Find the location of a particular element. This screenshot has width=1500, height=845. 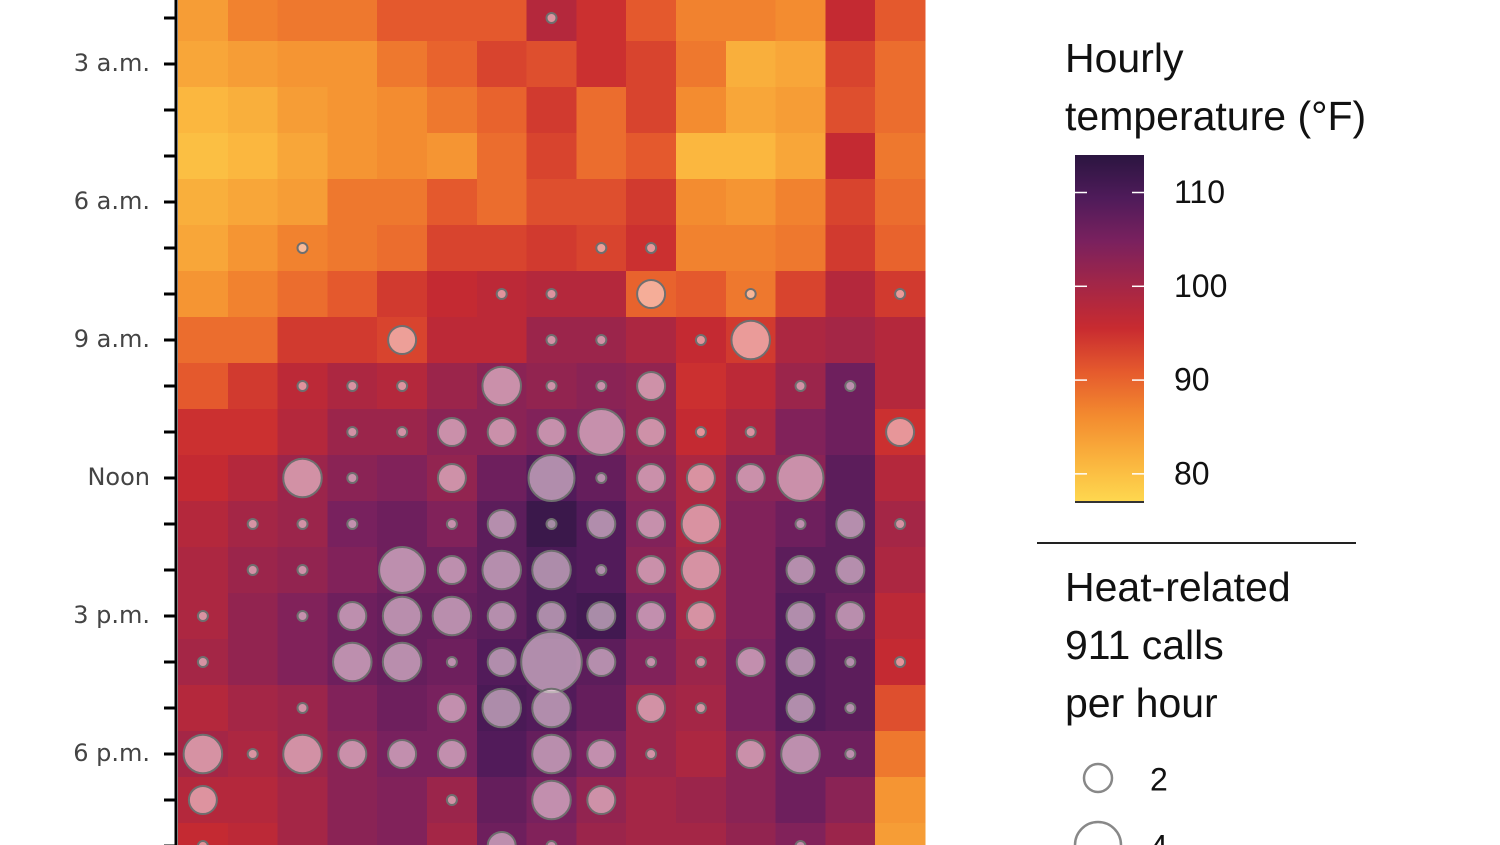

colorbar-tick-label: 90 is located at coordinates (1192, 380).